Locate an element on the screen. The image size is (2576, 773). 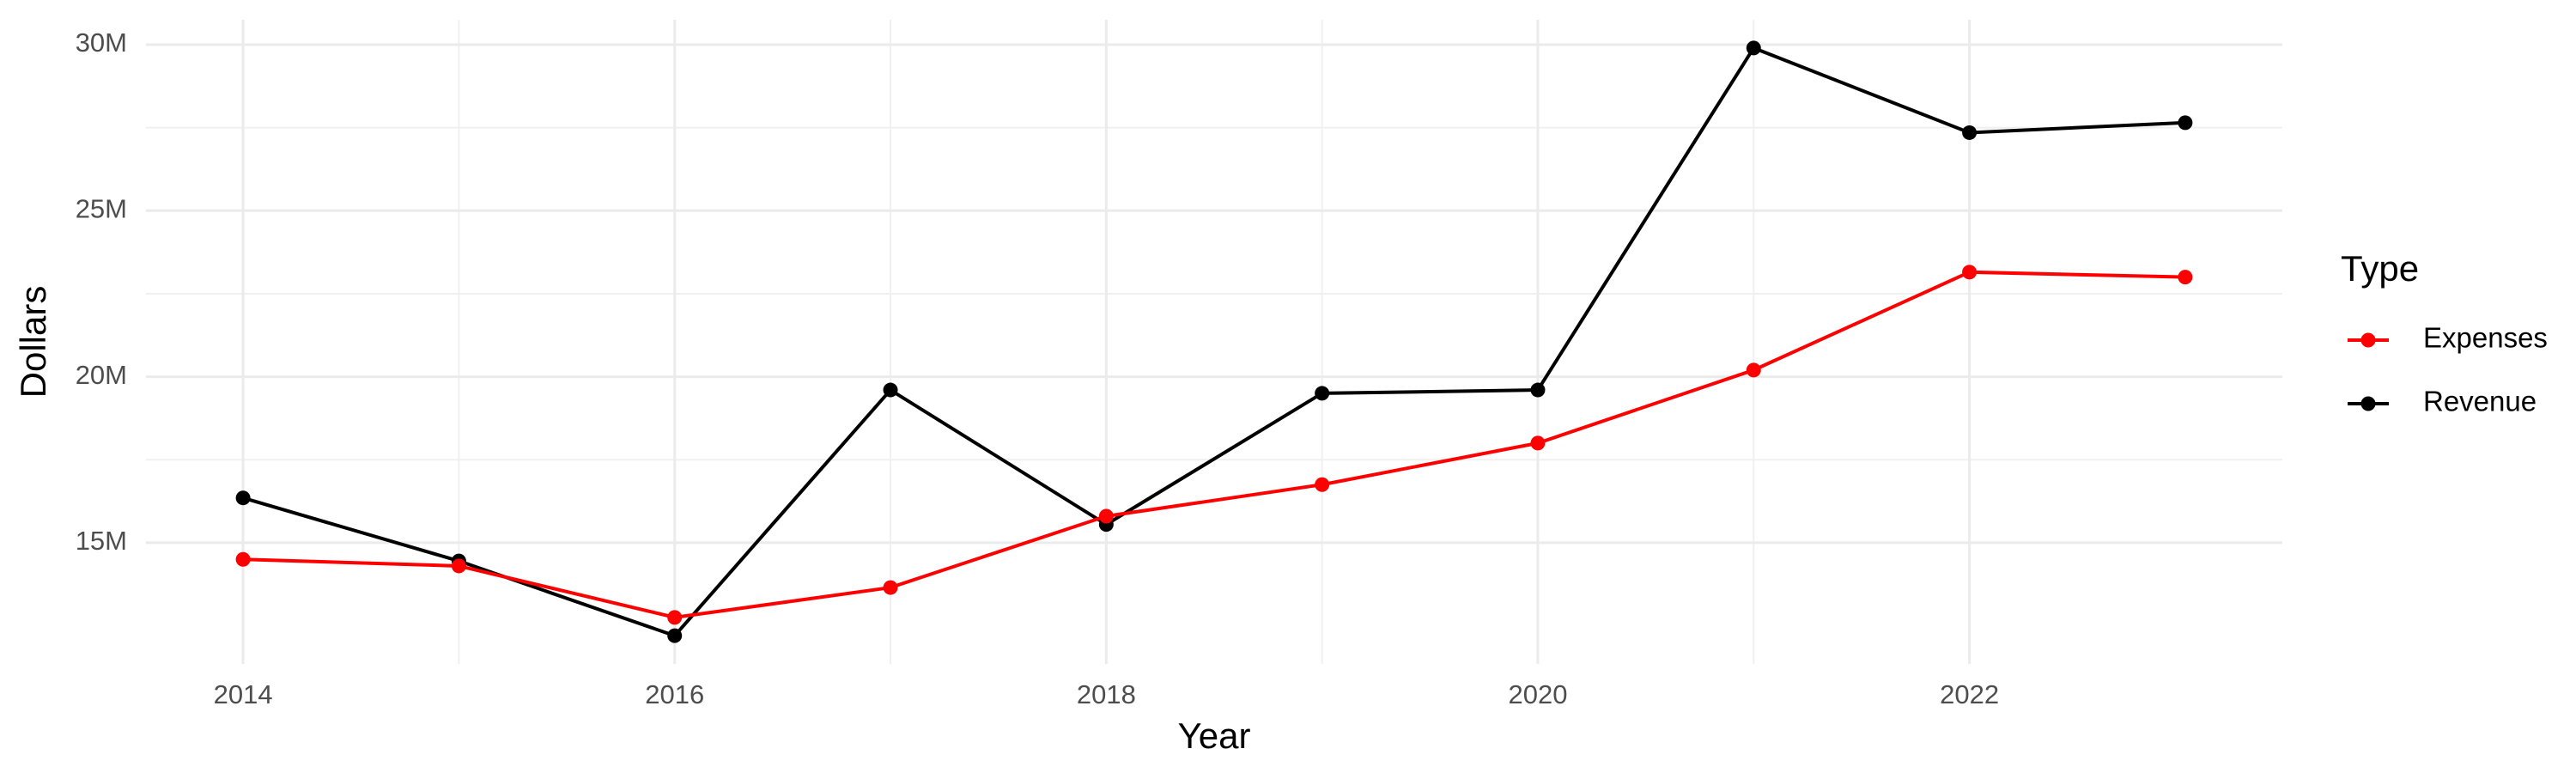
x-tick-label: 2020 is located at coordinates (1537, 694).